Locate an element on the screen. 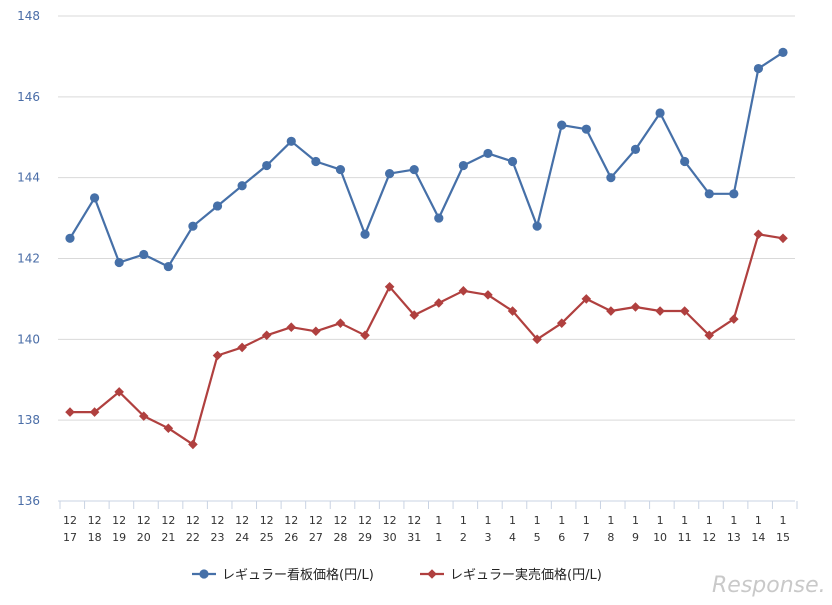 This screenshot has height=605, width=832. x-tick-label-day: 15 is located at coordinates (783, 537).